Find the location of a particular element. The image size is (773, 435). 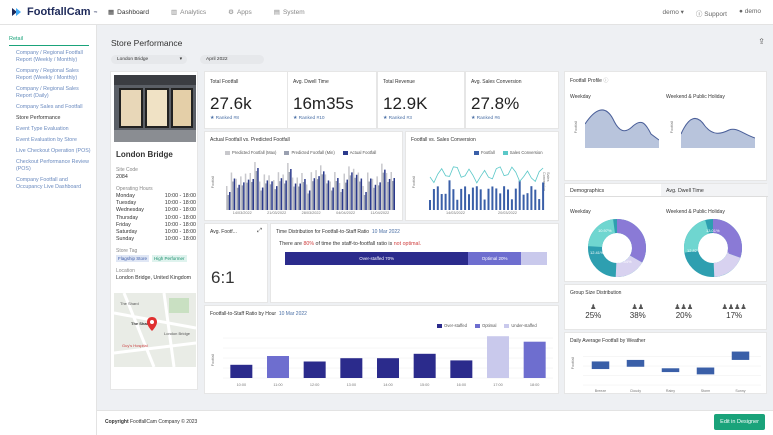

user-dropdown: demo ▾ is located at coordinates (673, 13).